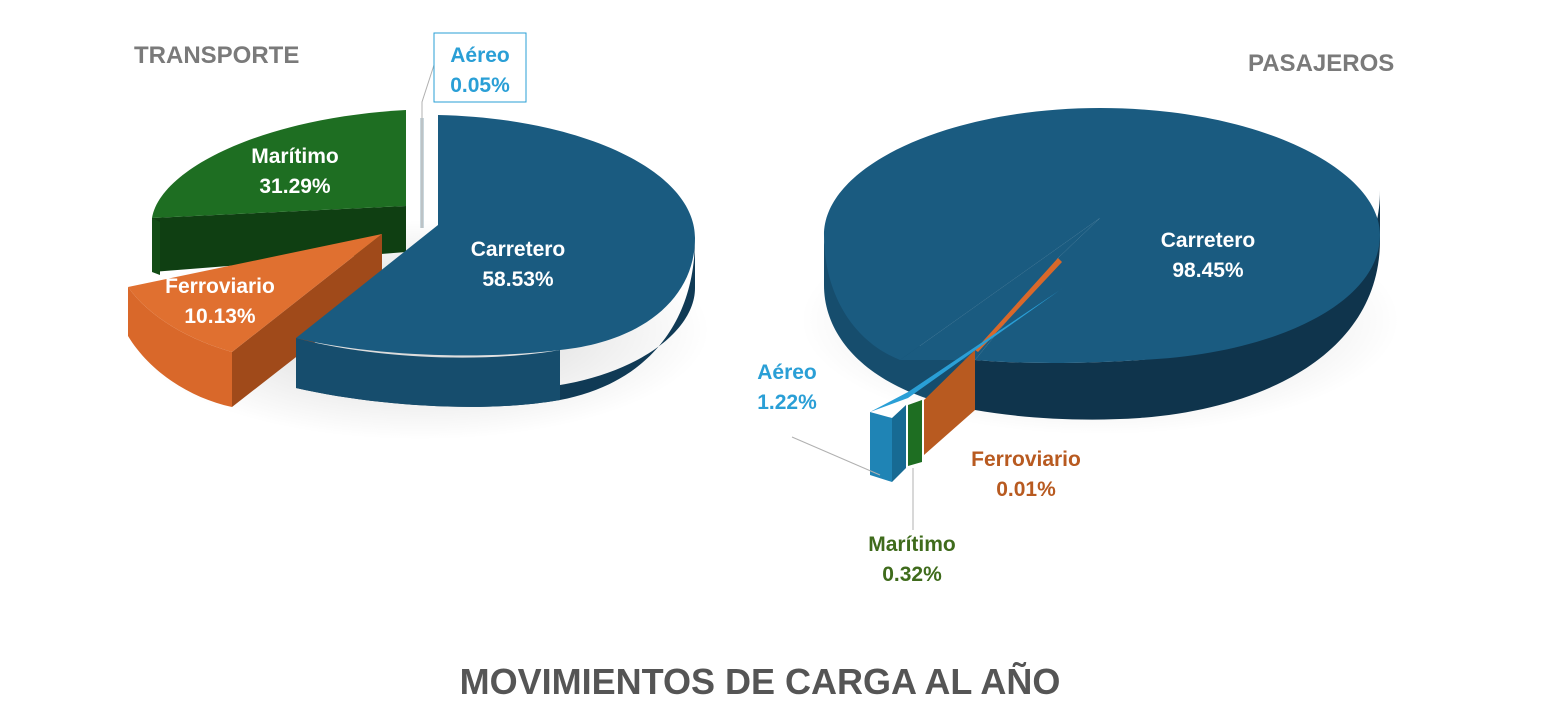  Describe the element at coordinates (1026, 489) in the screenshot. I see `label-ferroviario-pasajeros-value: 0.01%` at that location.